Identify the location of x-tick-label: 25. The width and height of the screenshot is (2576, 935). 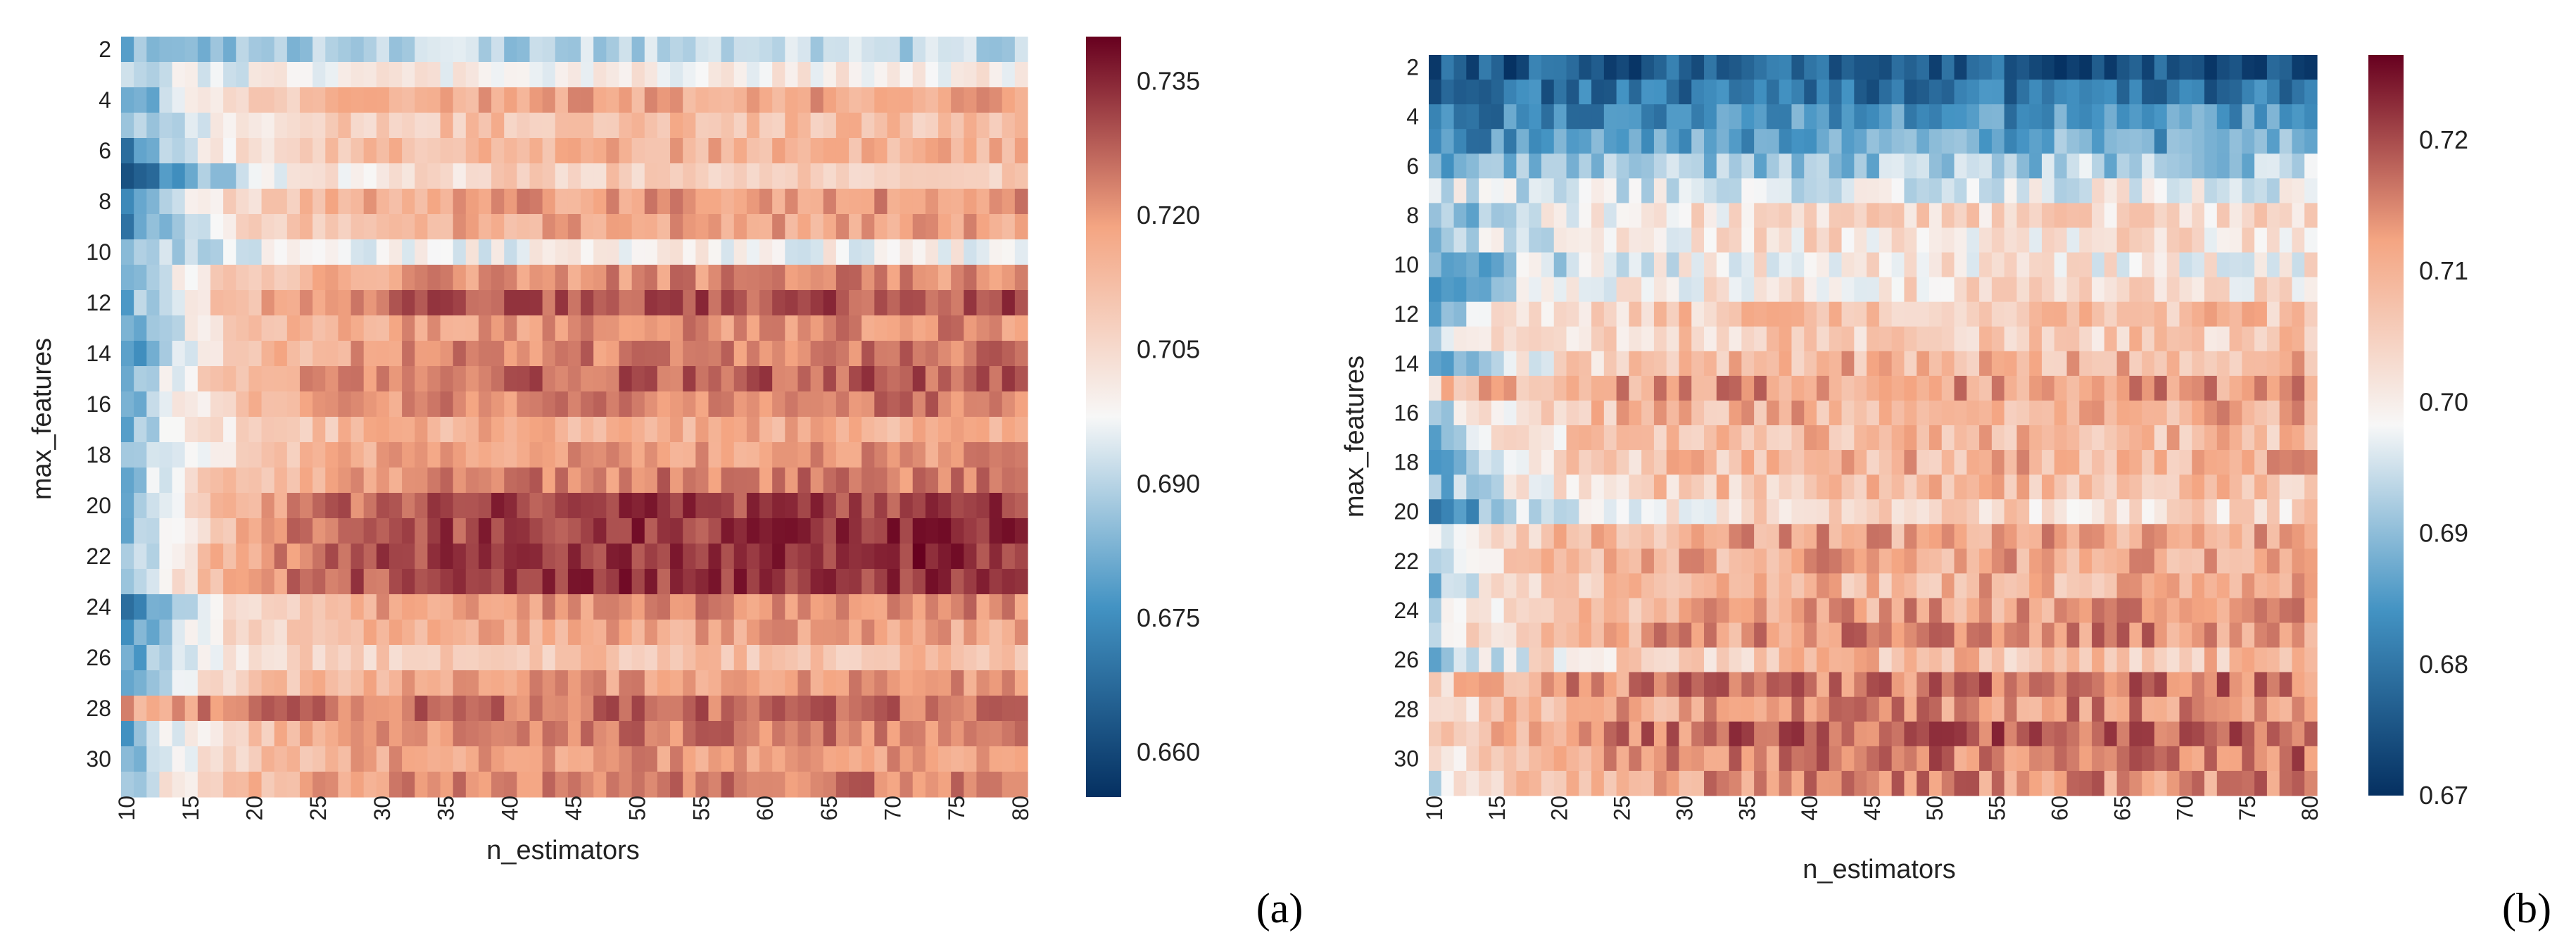
(1622, 809).